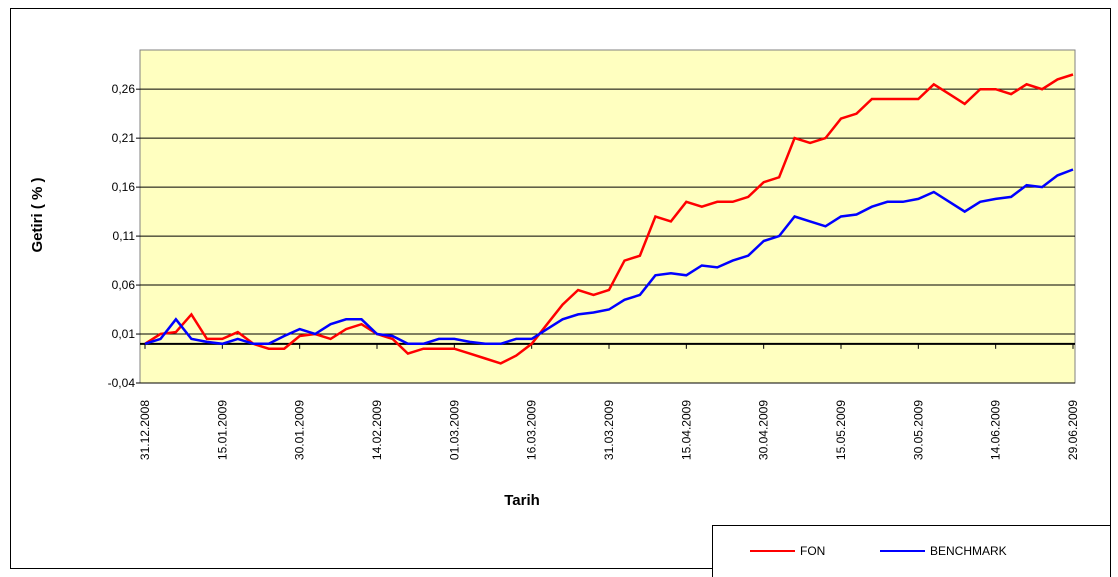 The width and height of the screenshot is (1118, 577). What do you see at coordinates (124, 334) in the screenshot?
I see `y-tick-label: 0,01` at bounding box center [124, 334].